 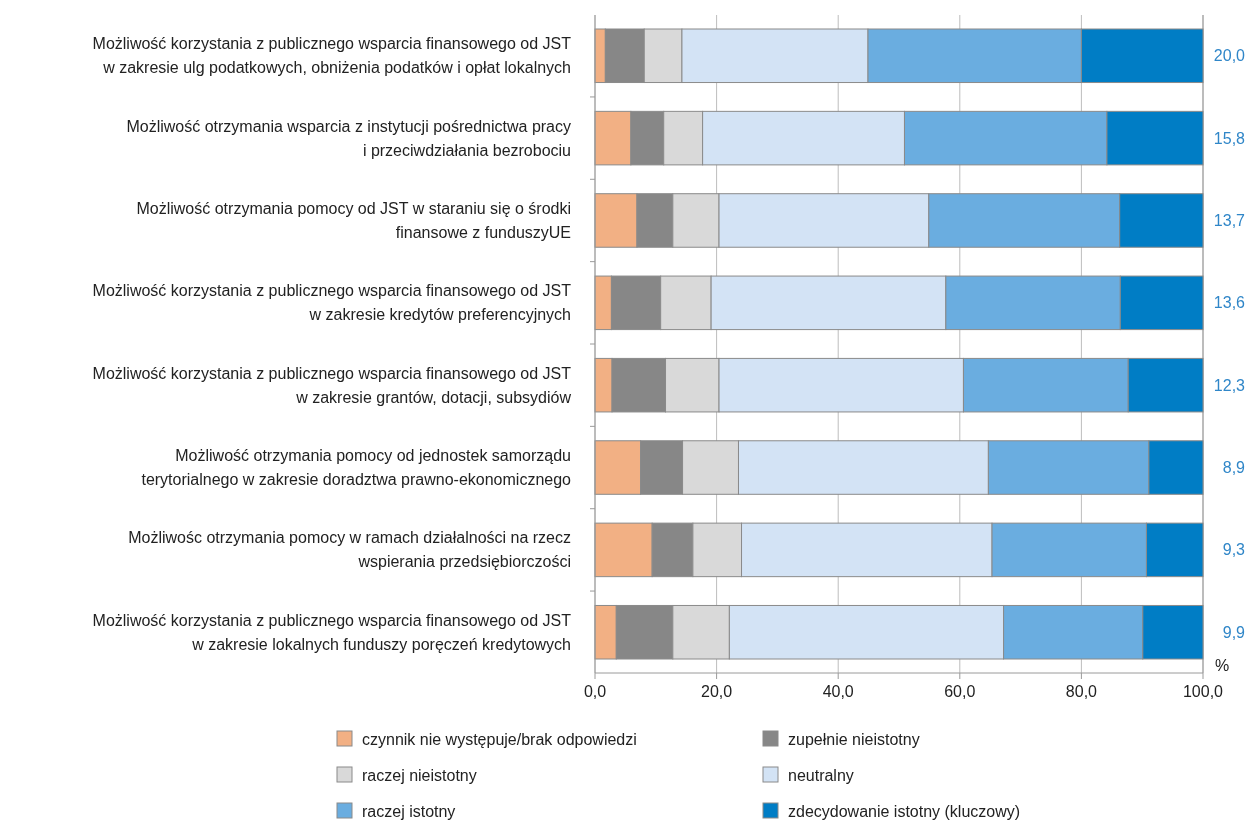 I want to click on y-tick-label: Możliwość otrzymania pomocy od JST w staraniu się o środki finansowe z funduszyUE, so click(x=353, y=221).